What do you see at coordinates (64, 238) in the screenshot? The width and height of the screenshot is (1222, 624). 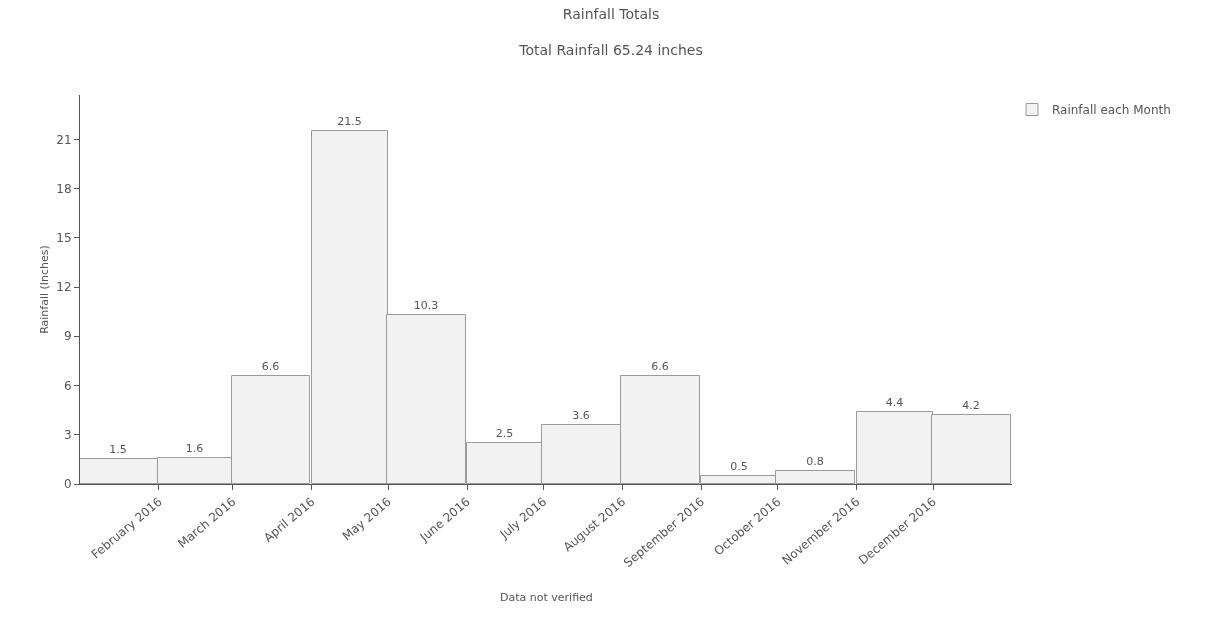 I see `y-tick-label: 15` at bounding box center [64, 238].